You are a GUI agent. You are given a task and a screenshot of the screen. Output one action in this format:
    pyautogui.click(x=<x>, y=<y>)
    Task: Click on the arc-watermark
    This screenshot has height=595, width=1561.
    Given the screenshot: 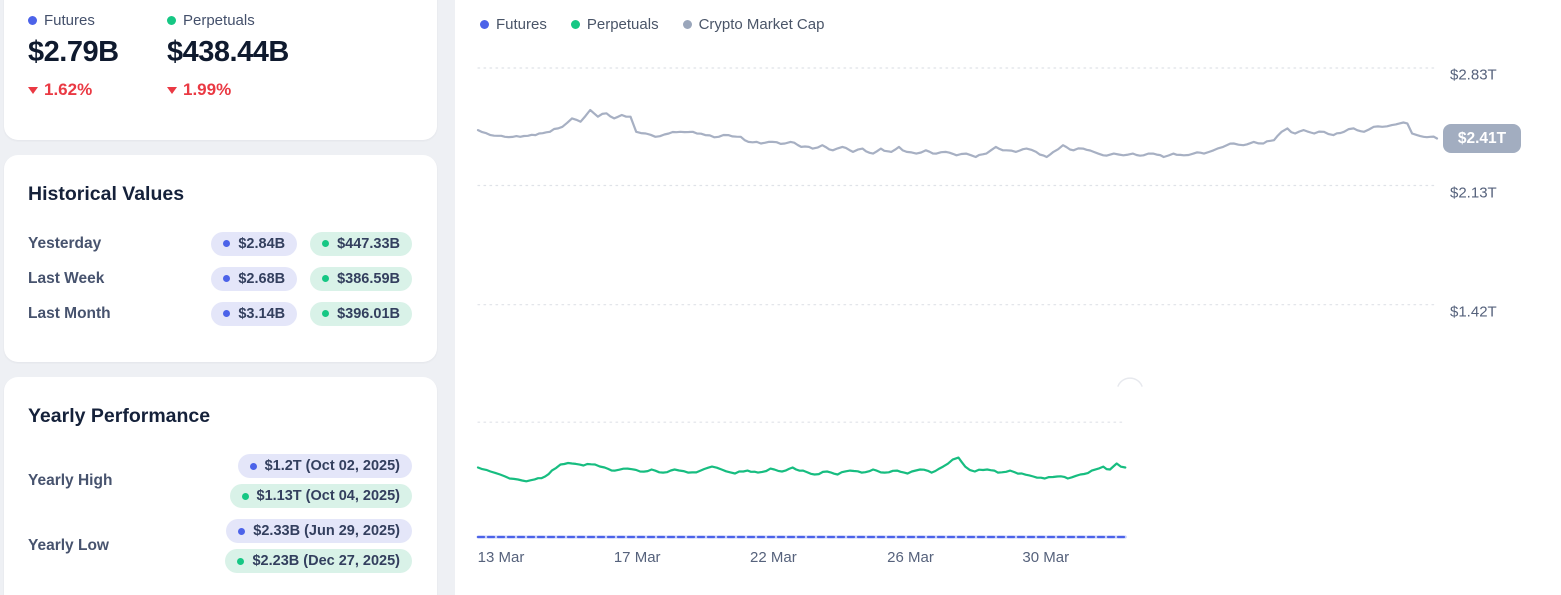 What is the action you would take?
    pyautogui.click(x=1130, y=382)
    